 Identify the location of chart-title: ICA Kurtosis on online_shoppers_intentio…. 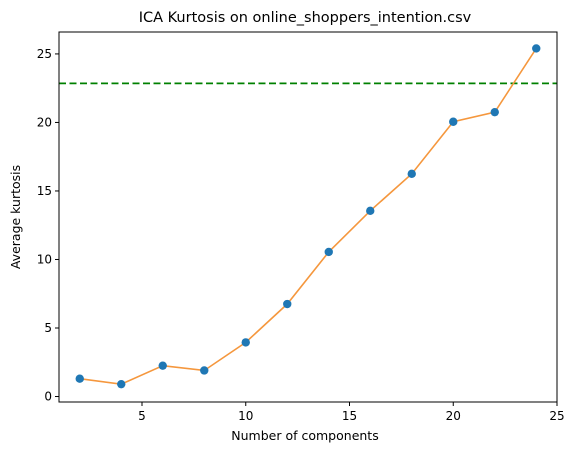
(305, 18).